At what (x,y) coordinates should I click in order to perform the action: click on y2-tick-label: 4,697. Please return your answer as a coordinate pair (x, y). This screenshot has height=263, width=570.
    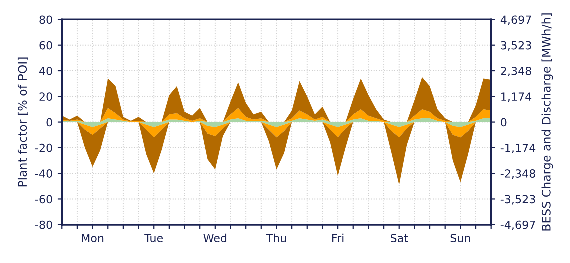
    Looking at the image, I should click on (516, 21).